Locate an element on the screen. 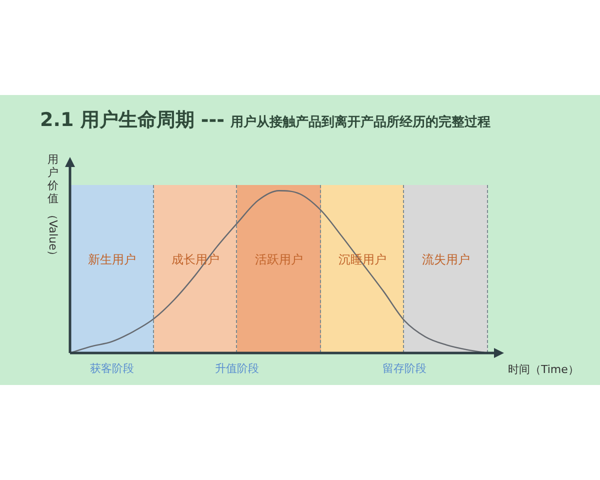 The height and width of the screenshot is (480, 600). annotation: 新生用户 is located at coordinates (112, 259).